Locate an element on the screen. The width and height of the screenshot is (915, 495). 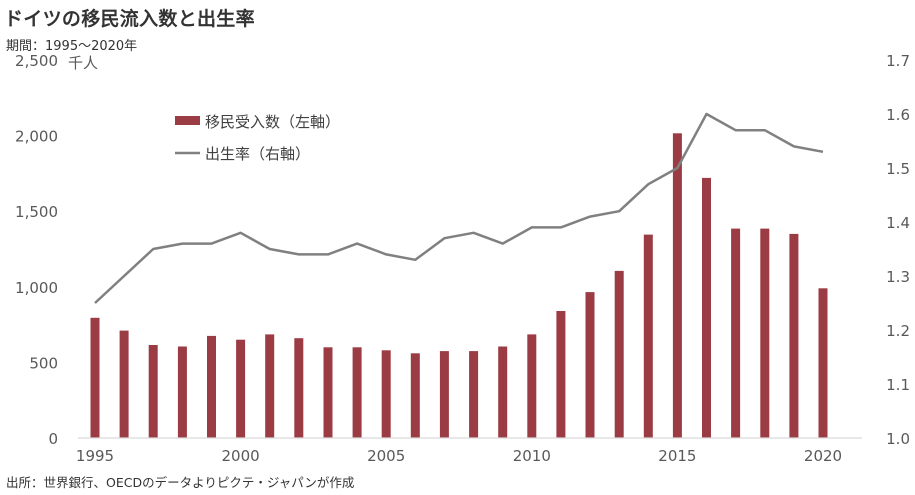
left-axis-ticks: 0 500 1,000 1,500 2,000 2,500 is located at coordinates (36, 250).